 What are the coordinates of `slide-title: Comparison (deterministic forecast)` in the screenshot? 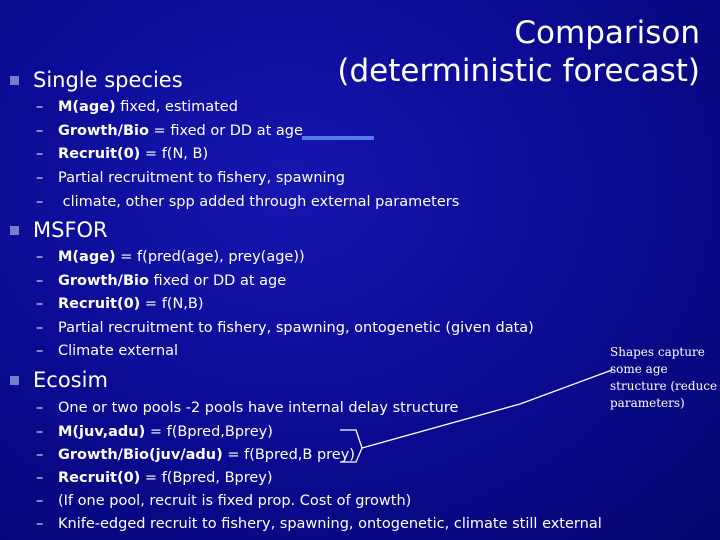 It's located at (518, 52).